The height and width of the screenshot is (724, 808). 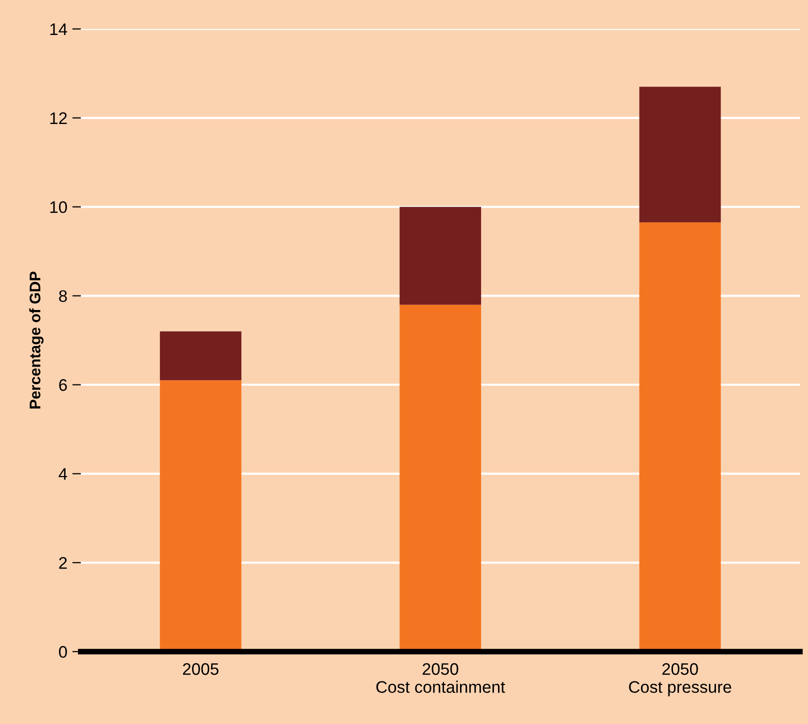 What do you see at coordinates (58, 118) in the screenshot?
I see `y-tick-label: 12` at bounding box center [58, 118].